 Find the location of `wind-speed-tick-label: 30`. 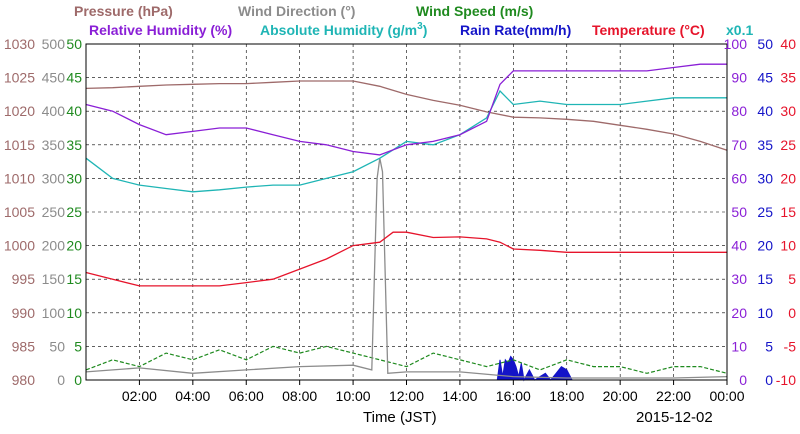

wind-speed-tick-label: 30 is located at coordinates (74, 178).